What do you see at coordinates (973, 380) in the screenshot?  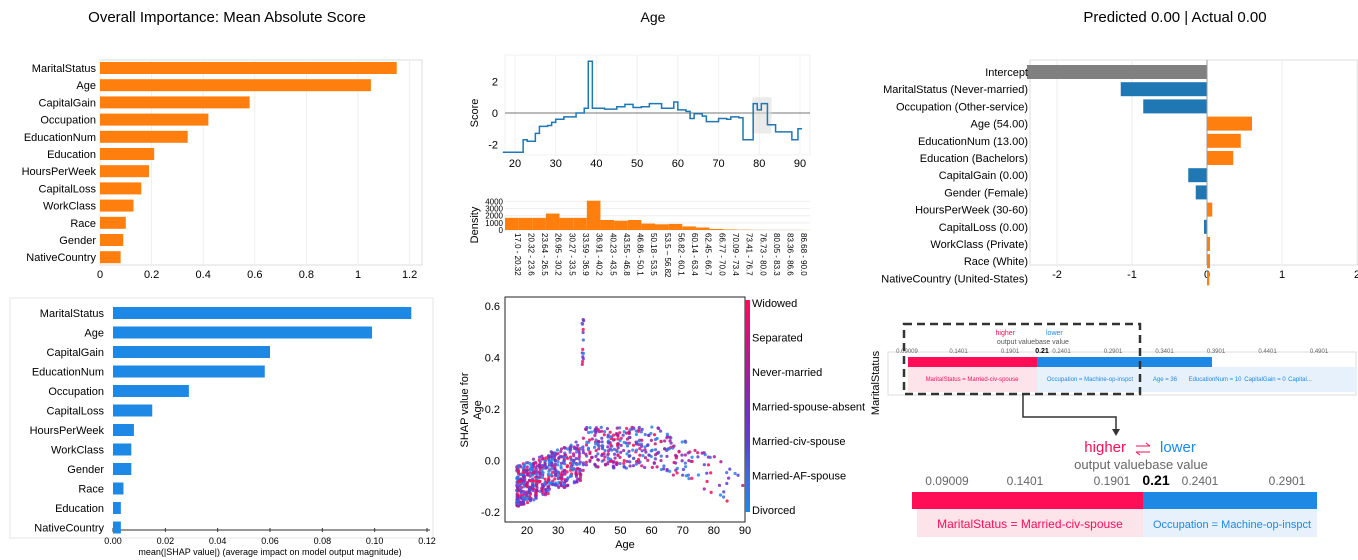 I see `feature-label: MaritalStatus = Married-civ-spouse` at bounding box center [973, 380].